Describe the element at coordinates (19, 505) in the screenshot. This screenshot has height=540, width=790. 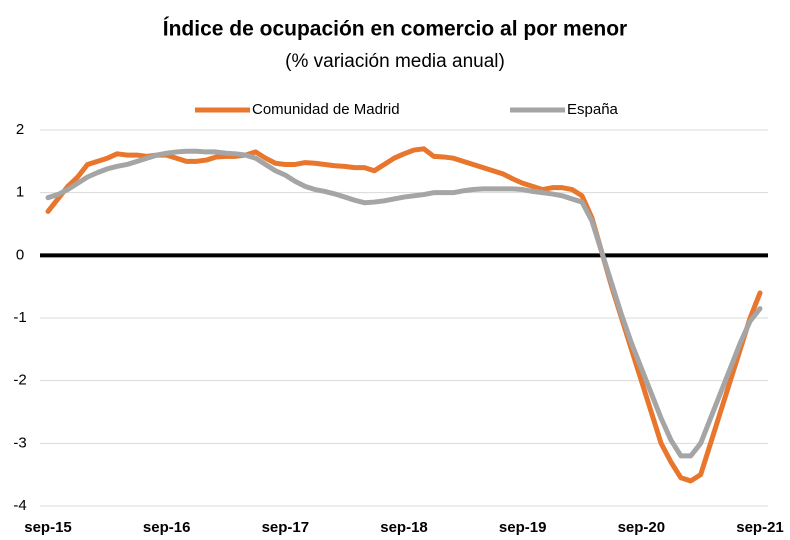
I see `y-tick-label: -4` at that location.